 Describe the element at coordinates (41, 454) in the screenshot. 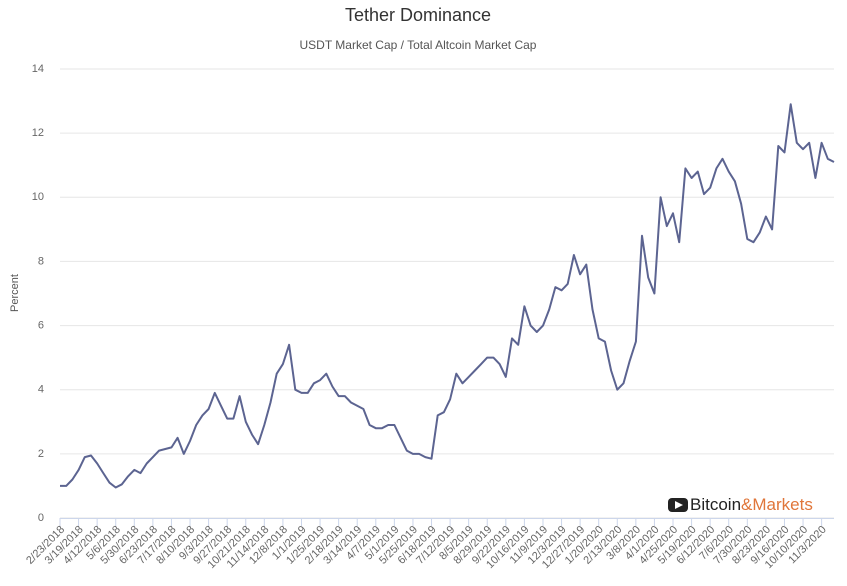

I see `y-tick-label: 2` at that location.